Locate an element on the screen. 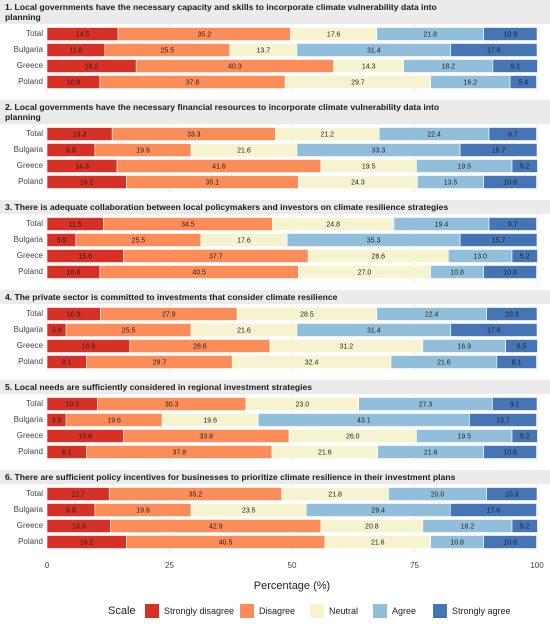 This screenshot has width=550, height=640. segment-label: 5.2 is located at coordinates (525, 166).